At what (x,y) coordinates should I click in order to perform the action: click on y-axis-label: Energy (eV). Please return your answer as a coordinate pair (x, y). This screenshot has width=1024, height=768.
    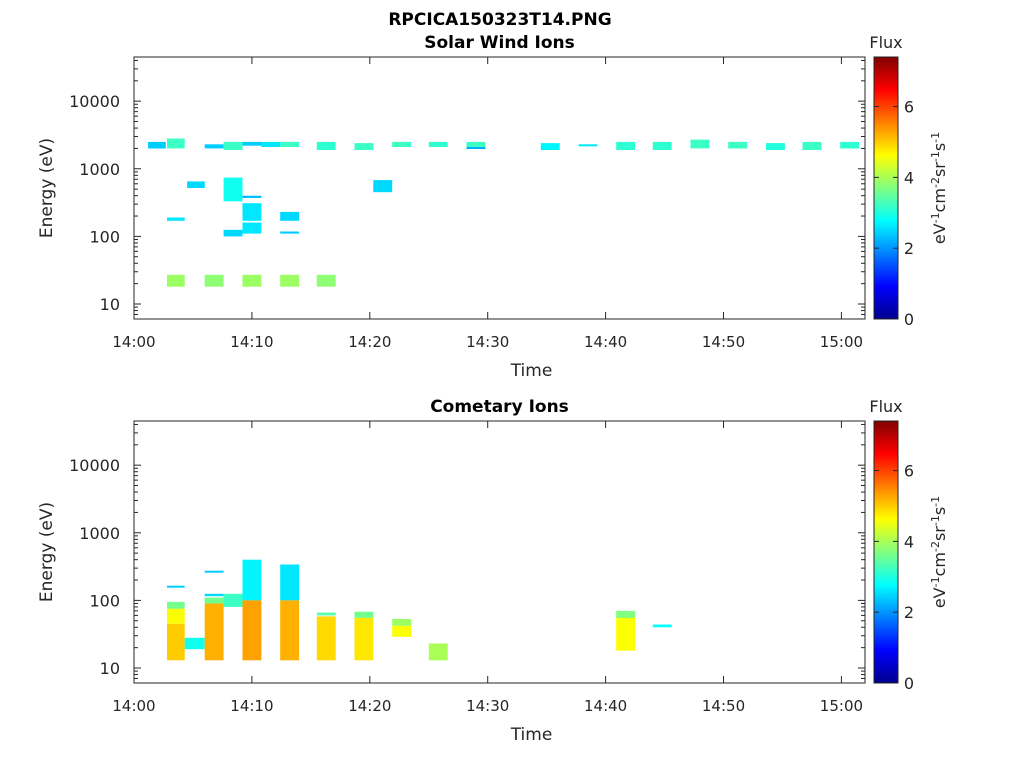
    Looking at the image, I should click on (47, 552).